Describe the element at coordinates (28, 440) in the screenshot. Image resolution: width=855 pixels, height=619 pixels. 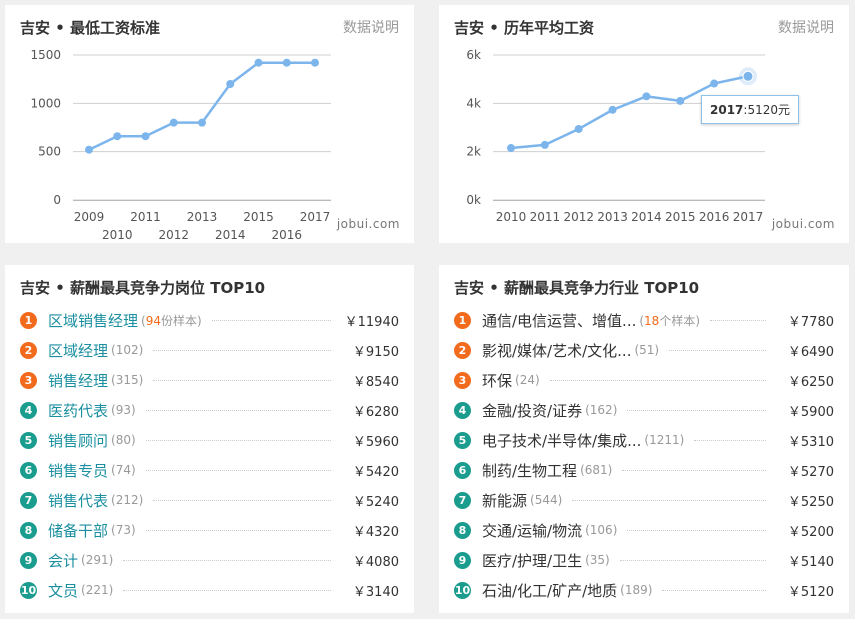
I see `rank-badge: 5` at that location.